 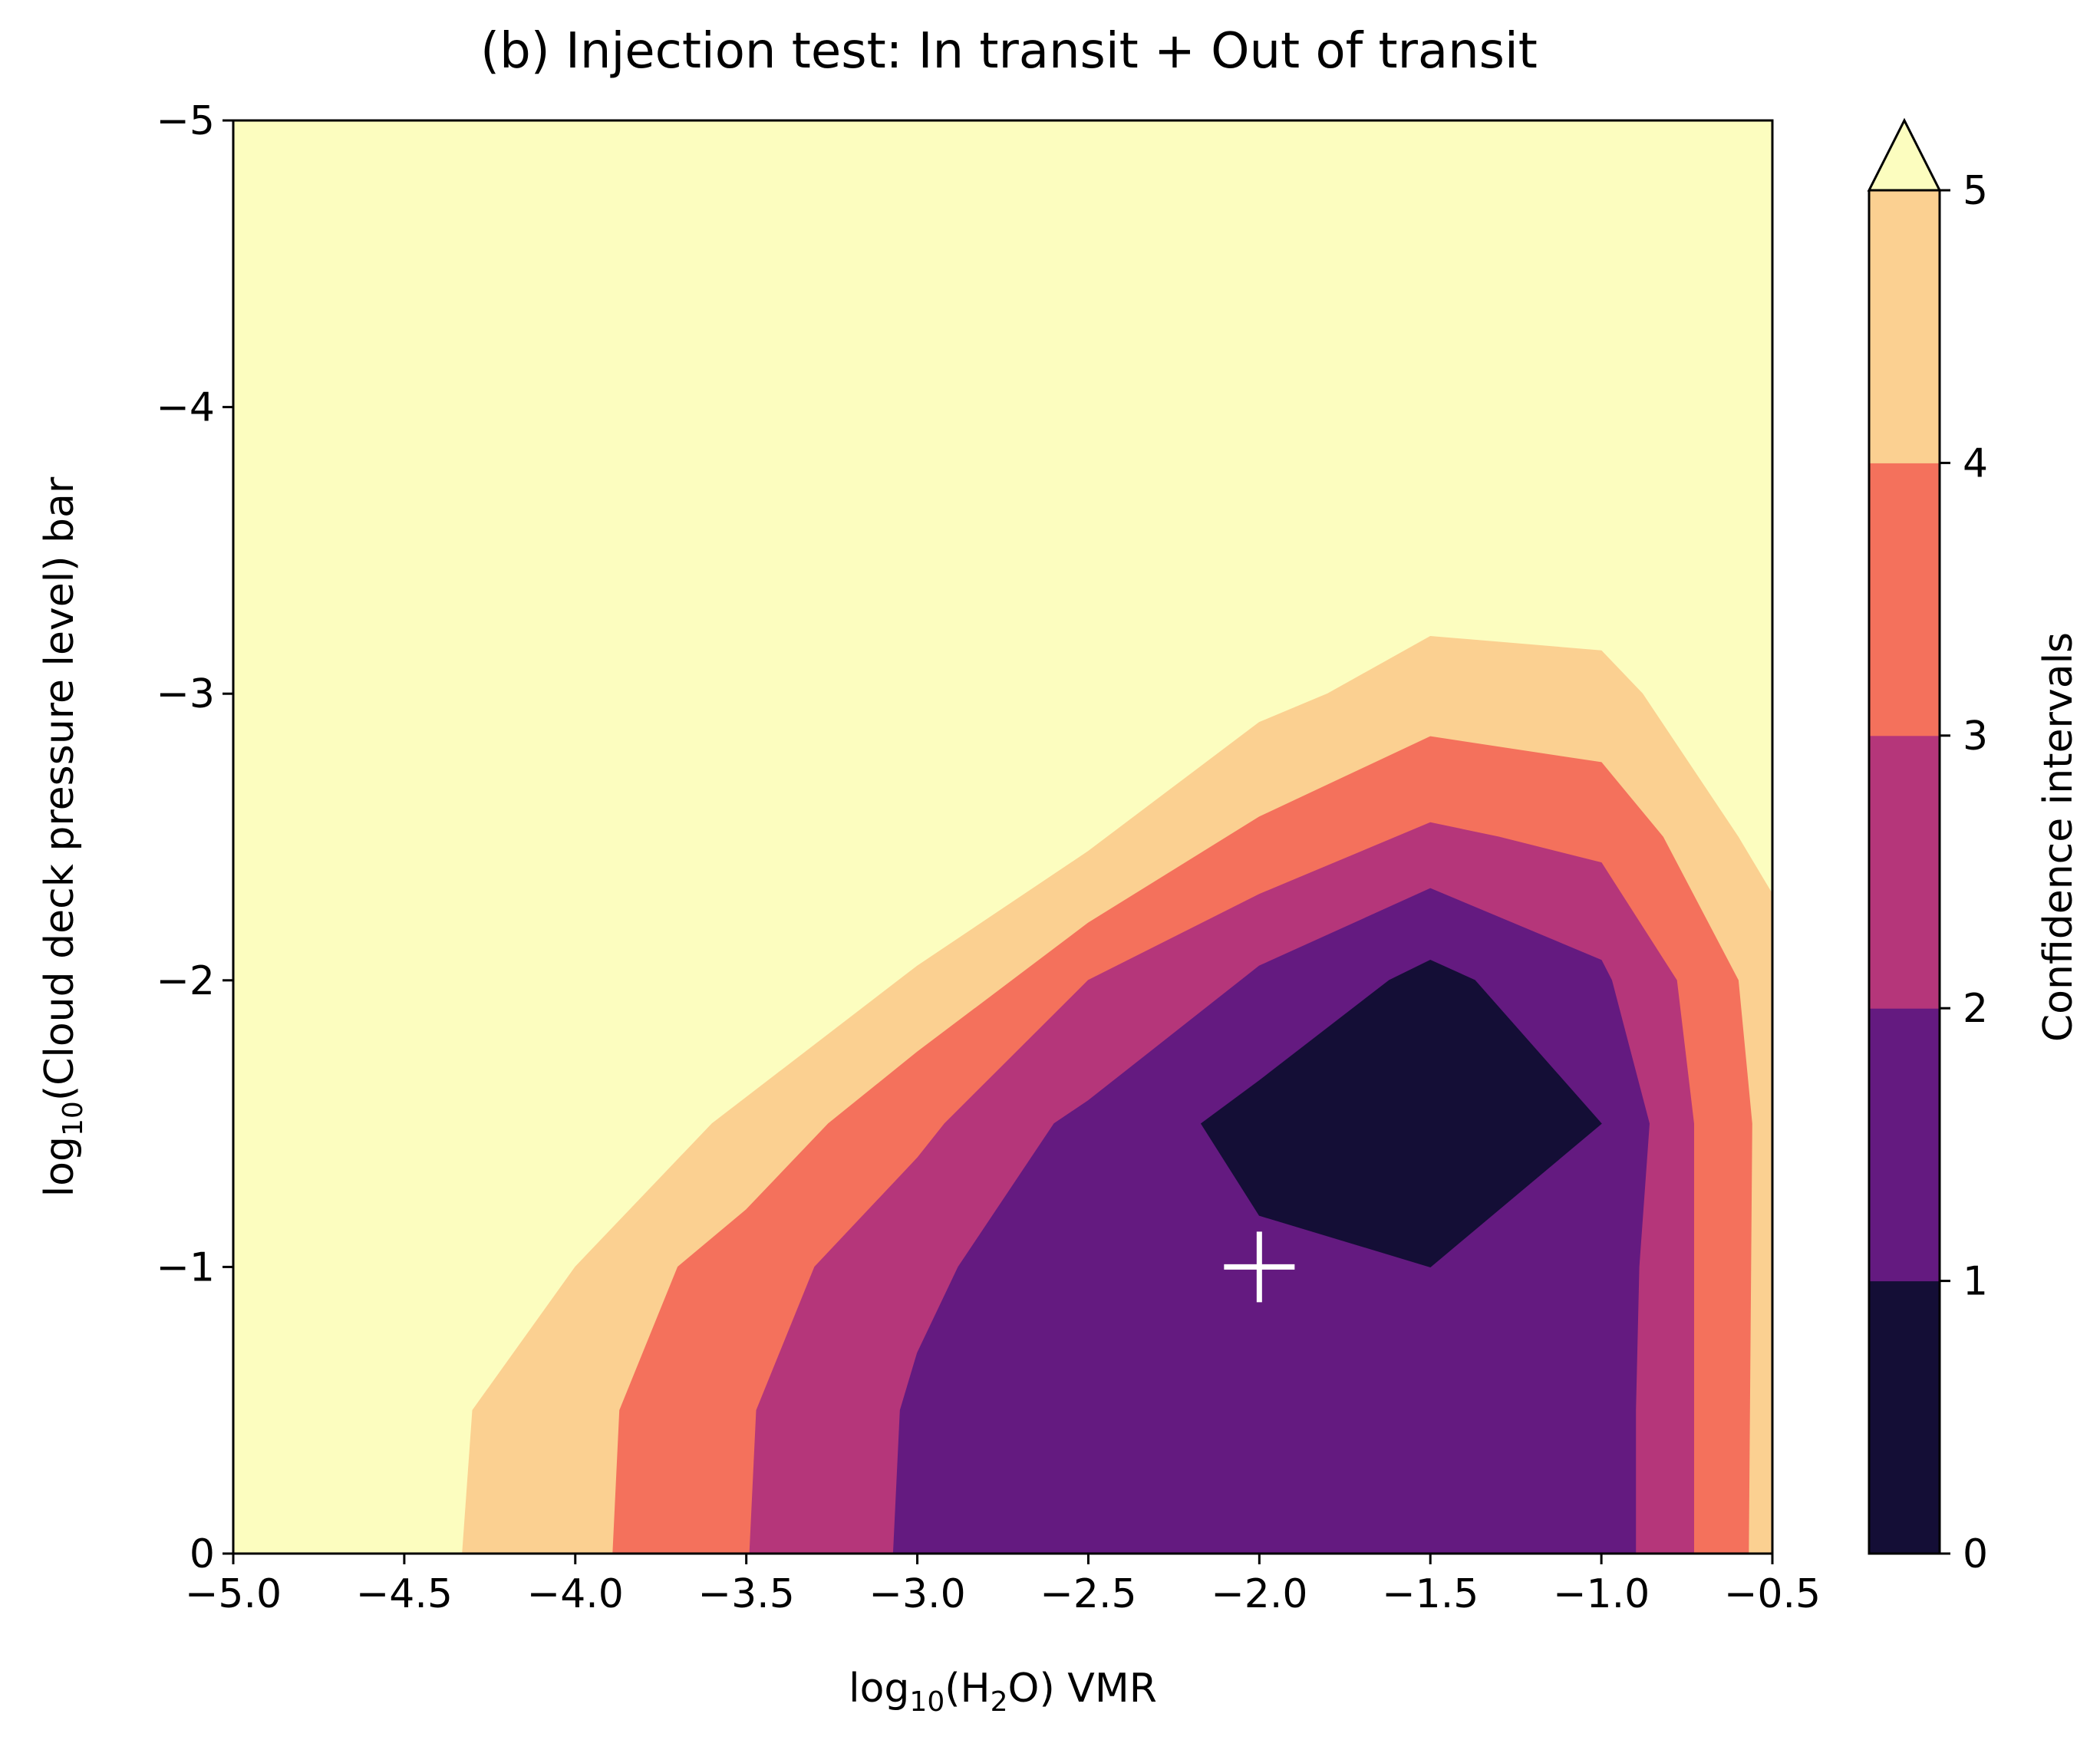 I want to click on x-axis-ticks: −5.0 −4.5 −4.0 −3.5 −3.0 −2.5 −2.0 −1.5 −1.0 −0.5, so click(x=1003, y=1585).